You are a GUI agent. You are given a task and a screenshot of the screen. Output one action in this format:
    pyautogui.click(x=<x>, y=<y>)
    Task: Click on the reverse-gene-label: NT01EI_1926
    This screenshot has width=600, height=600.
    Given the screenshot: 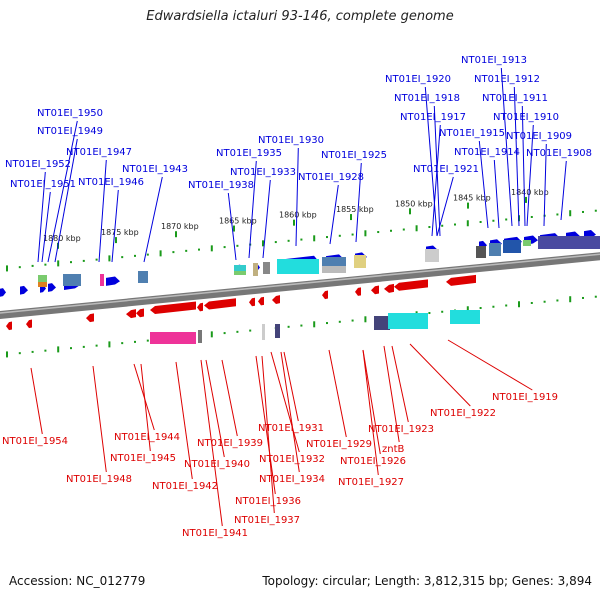 What is the action you would take?
    pyautogui.click(x=373, y=461)
    